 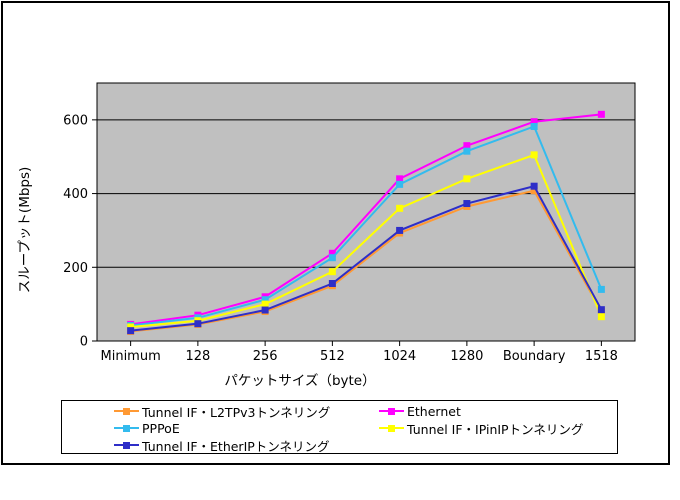 What do you see at coordinates (466, 356) in the screenshot?
I see `x-axis-tick-label: 1280` at bounding box center [466, 356].